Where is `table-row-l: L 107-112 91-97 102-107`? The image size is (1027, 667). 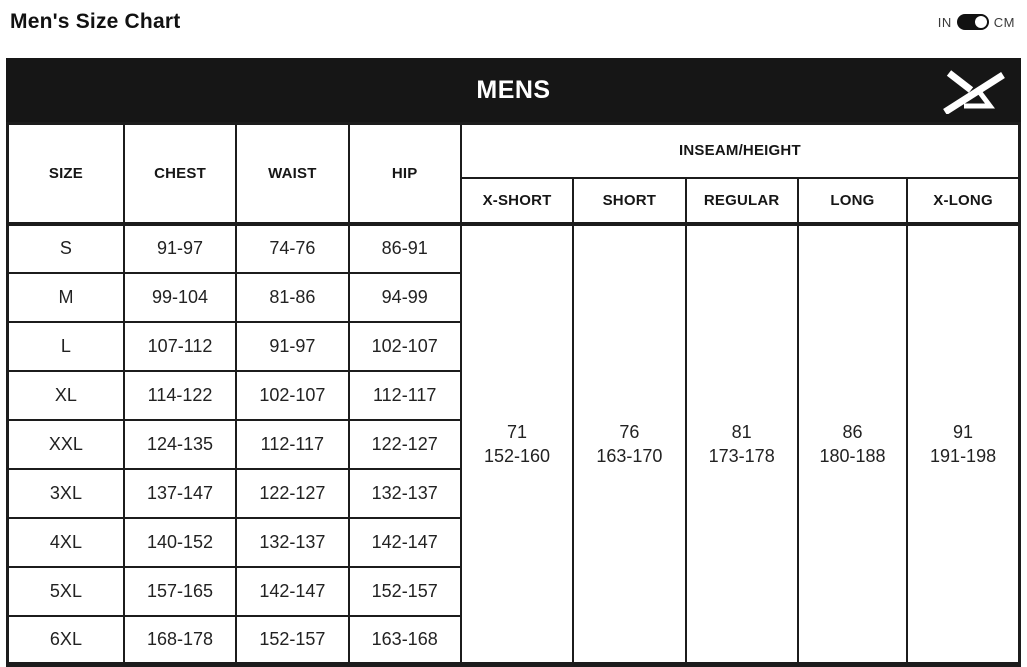 table-row-l: L 107-112 91-97 102-107 is located at coordinates (513, 346).